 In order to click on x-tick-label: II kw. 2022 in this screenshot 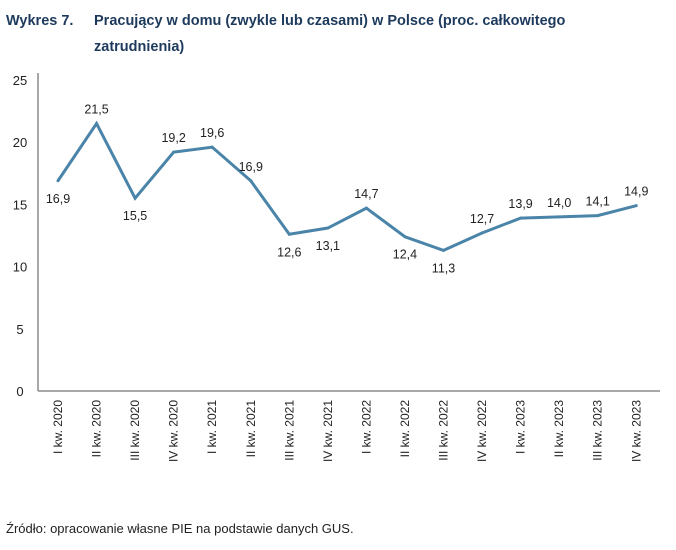, I will do `click(405, 429)`.